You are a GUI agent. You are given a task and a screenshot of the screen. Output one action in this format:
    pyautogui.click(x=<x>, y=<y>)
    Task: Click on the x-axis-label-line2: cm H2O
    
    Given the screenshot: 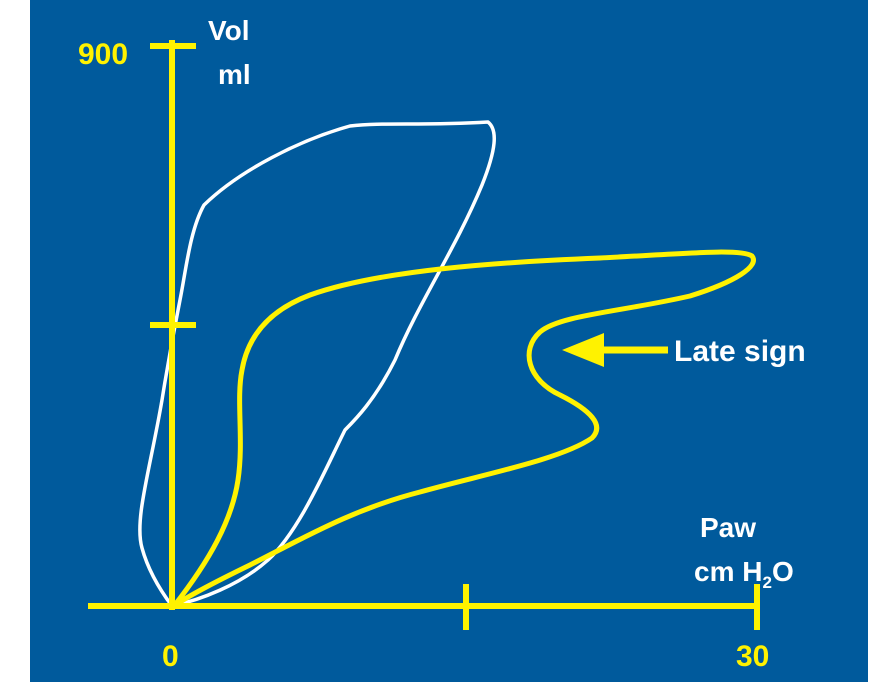 What is the action you would take?
    pyautogui.click(x=744, y=574)
    